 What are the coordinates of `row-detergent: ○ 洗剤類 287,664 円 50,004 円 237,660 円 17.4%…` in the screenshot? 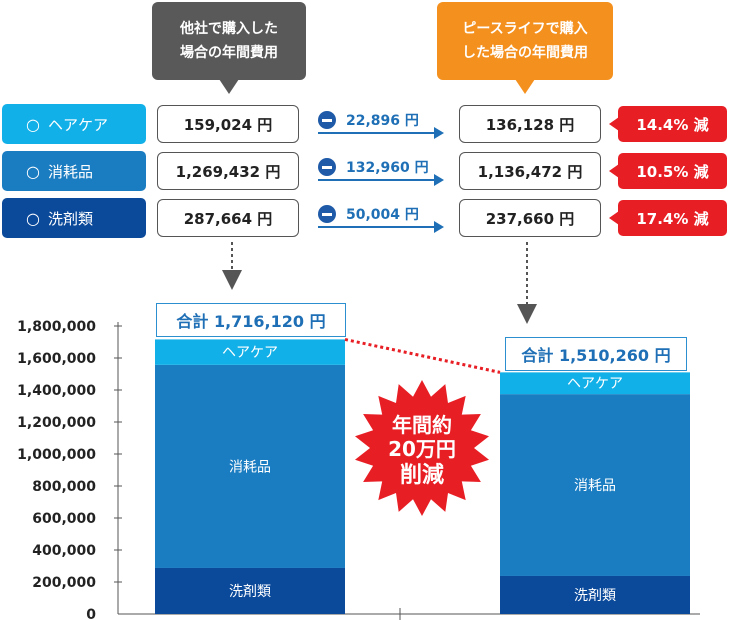 It's located at (365, 218).